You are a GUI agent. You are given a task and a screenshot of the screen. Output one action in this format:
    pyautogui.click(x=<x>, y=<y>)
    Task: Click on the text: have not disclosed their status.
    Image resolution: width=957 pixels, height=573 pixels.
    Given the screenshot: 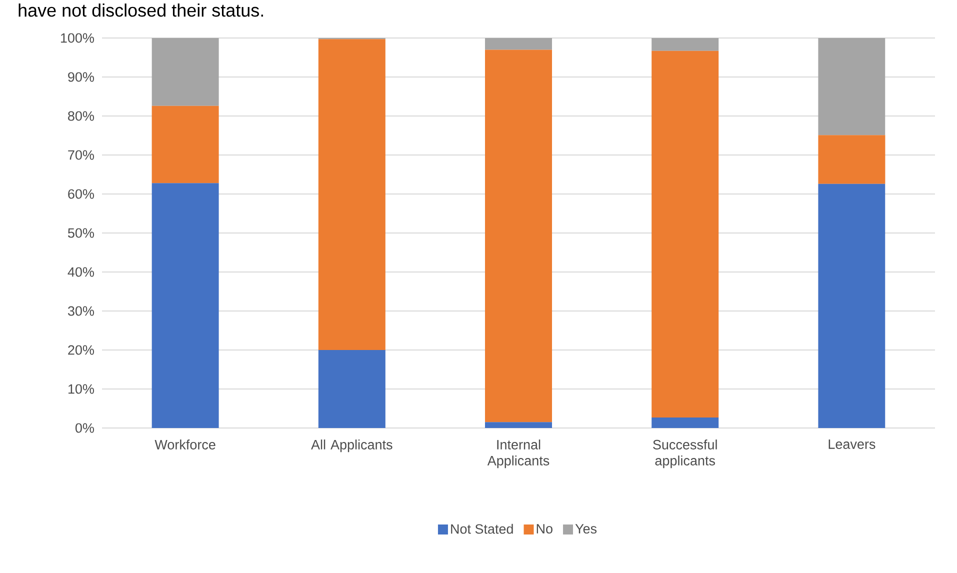 What is the action you would take?
    pyautogui.click(x=140, y=10)
    